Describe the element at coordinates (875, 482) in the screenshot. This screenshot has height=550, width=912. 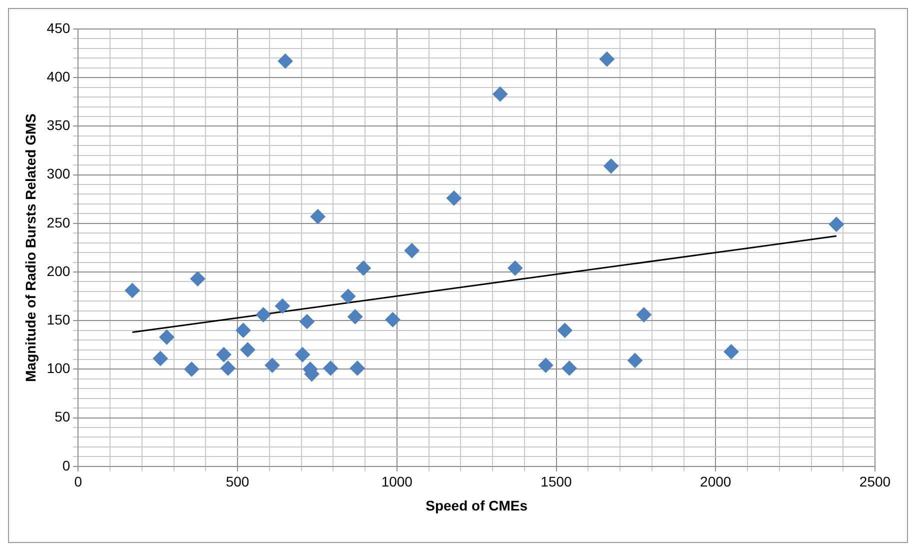
I see `x-tick-label: 2500` at that location.